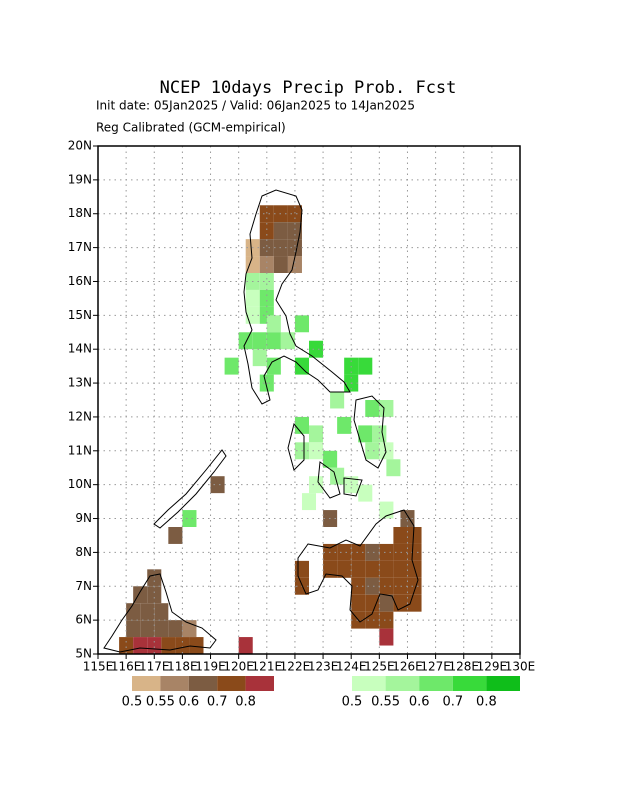 Image resolution: width=618 pixels, height=804 pixels. Describe the element at coordinates (520, 667) in the screenshot. I see `x-tick-label: 130E` at that location.